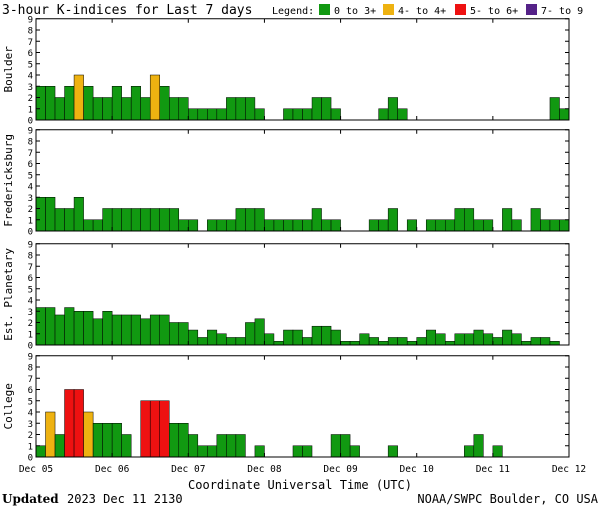 This screenshot has height=510, width=600. I want to click on legend-swatch, so click(460, 9).